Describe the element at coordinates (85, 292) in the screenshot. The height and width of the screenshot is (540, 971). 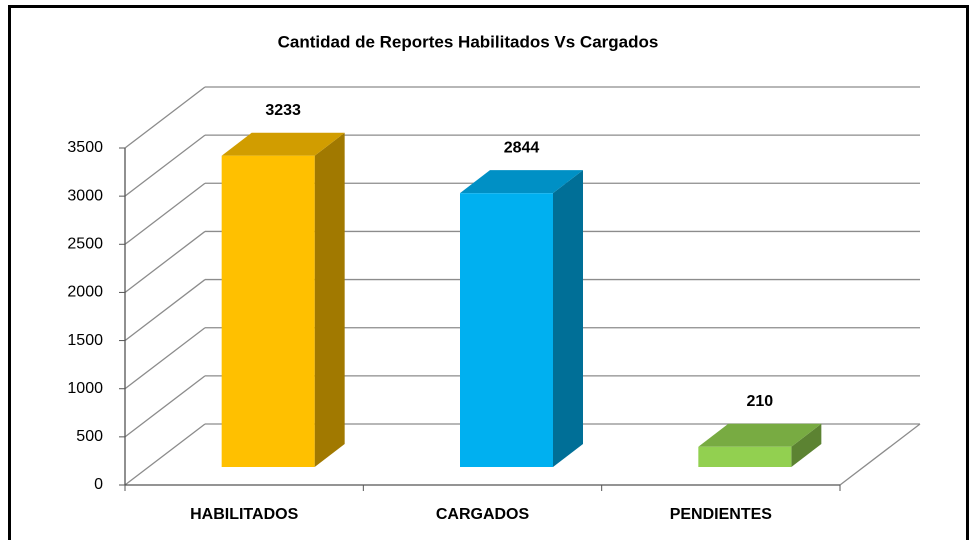
I see `y-tick-label: 2000` at that location.